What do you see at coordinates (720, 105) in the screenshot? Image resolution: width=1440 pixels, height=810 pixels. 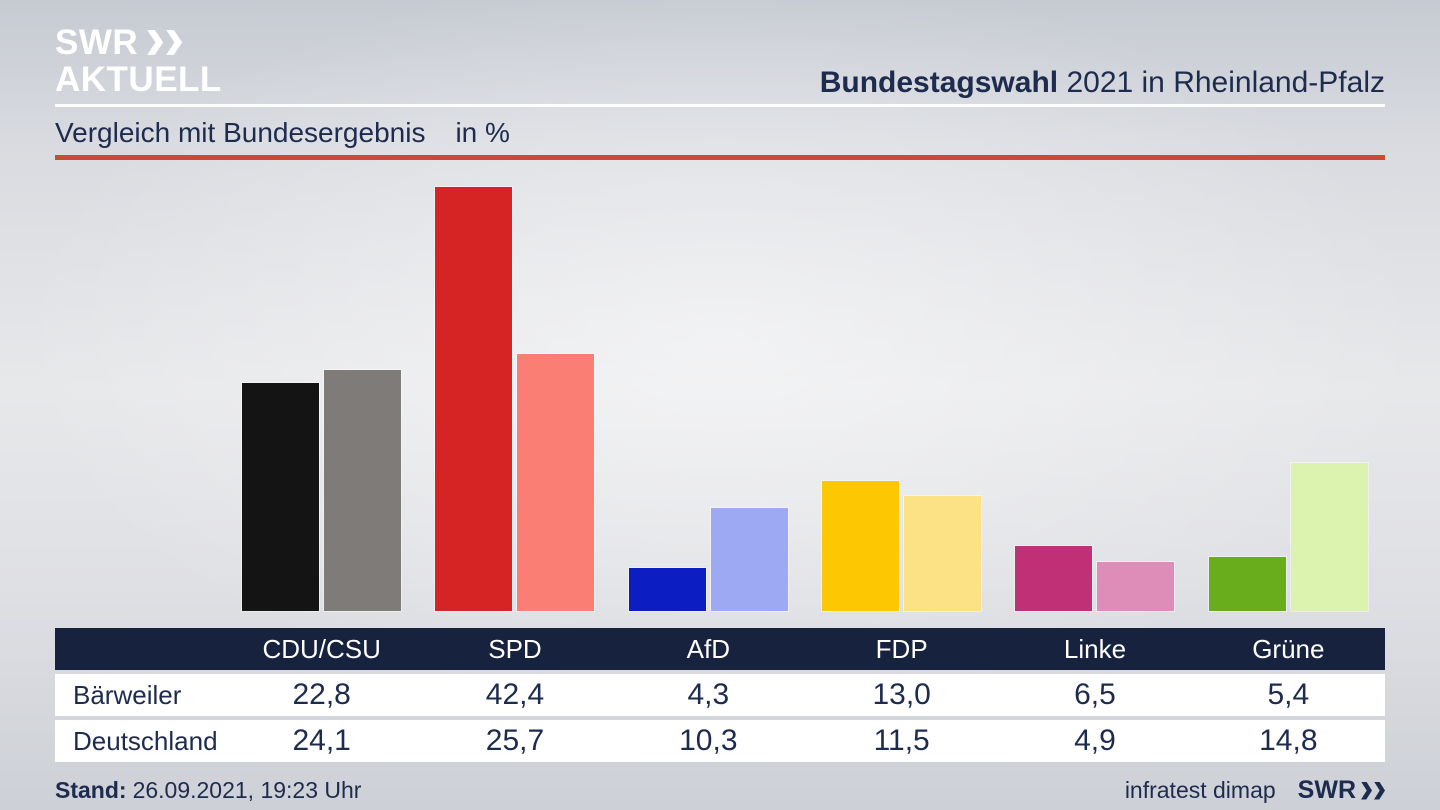 I see `header-divider` at bounding box center [720, 105].